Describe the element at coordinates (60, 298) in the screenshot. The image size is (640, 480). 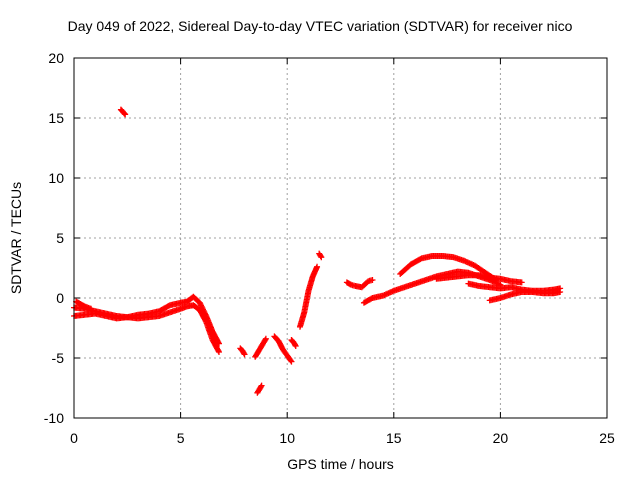
I see `y-tick-label: 0` at that location.